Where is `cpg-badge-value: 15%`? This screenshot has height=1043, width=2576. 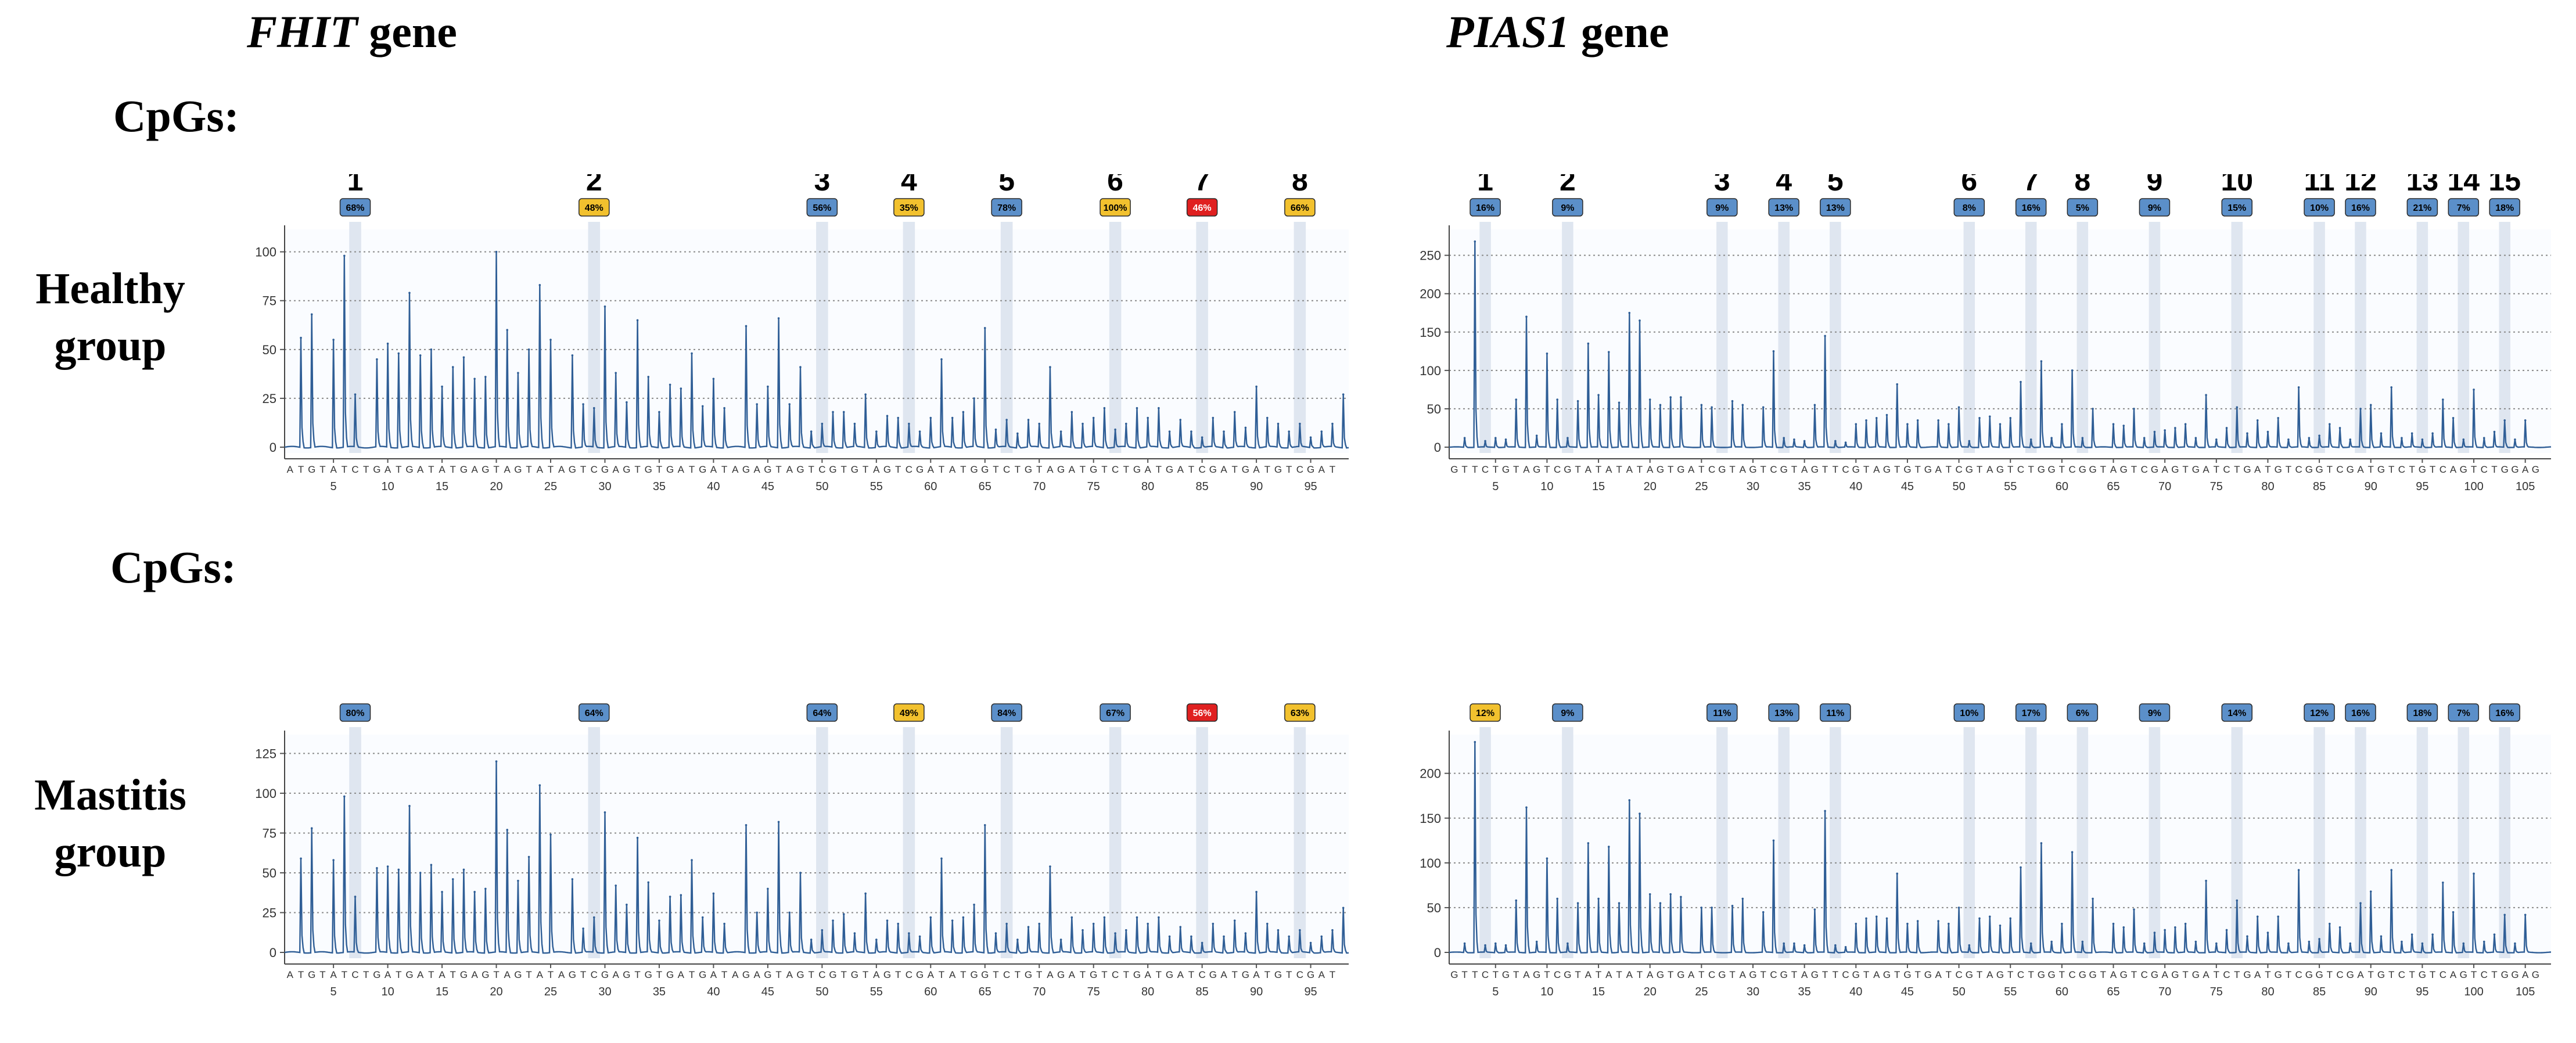
cpg-badge-value: 15% is located at coordinates (2236, 208).